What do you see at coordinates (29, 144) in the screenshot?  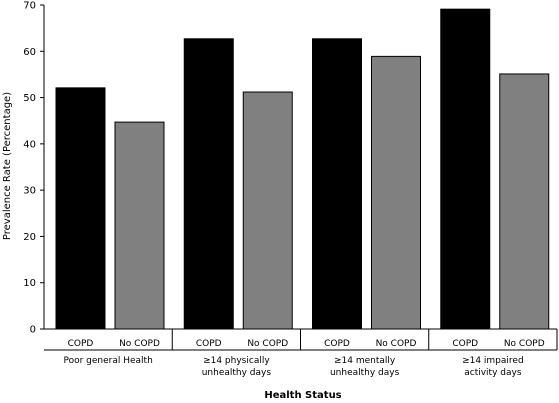 I see `y-tick-label: 40` at bounding box center [29, 144].